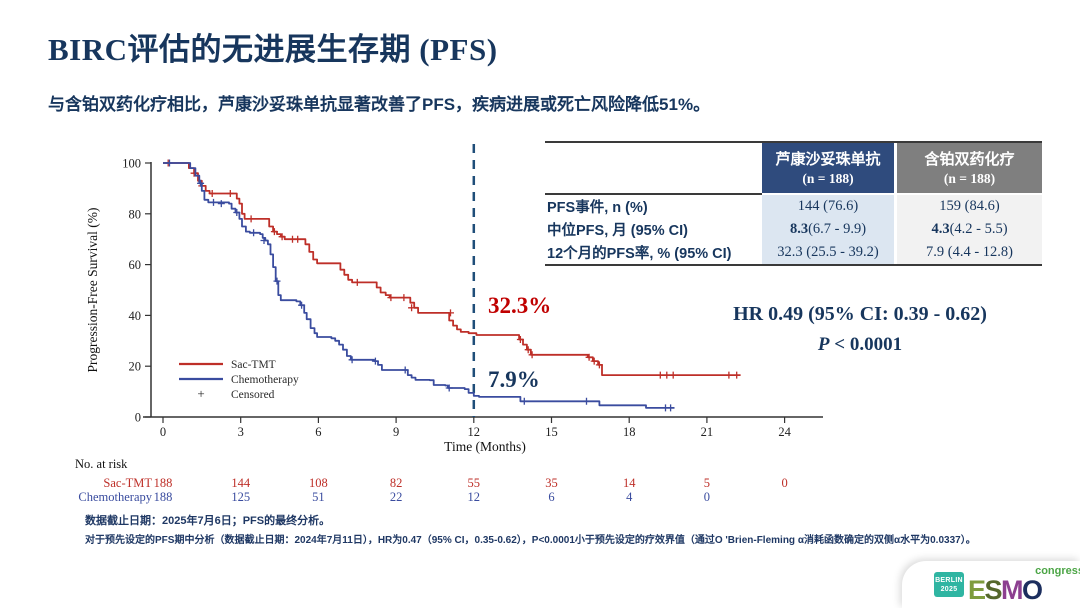 The width and height of the screenshot is (1080, 608). Describe the element at coordinates (1032, 589) in the screenshot. I see `esmo-letter: O` at that location.